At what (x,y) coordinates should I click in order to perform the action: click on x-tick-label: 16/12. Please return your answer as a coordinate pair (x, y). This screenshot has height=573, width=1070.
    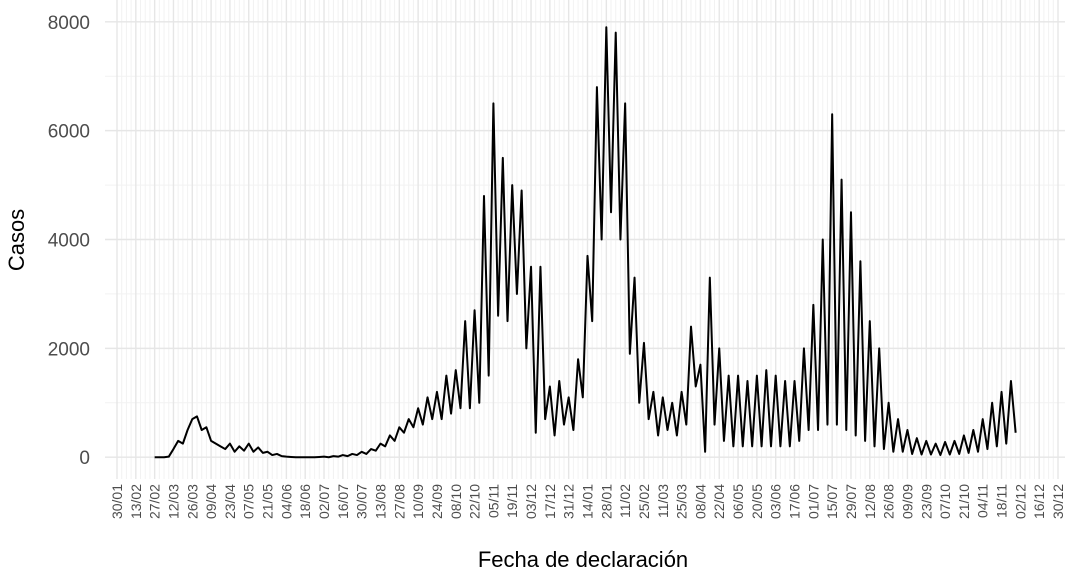
    Looking at the image, I should click on (1039, 501).